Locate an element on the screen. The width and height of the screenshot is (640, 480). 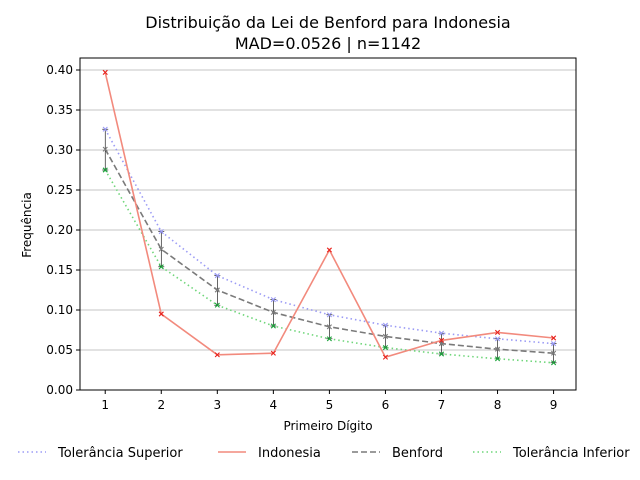
x-tick-label: 4 is located at coordinates (274, 405).